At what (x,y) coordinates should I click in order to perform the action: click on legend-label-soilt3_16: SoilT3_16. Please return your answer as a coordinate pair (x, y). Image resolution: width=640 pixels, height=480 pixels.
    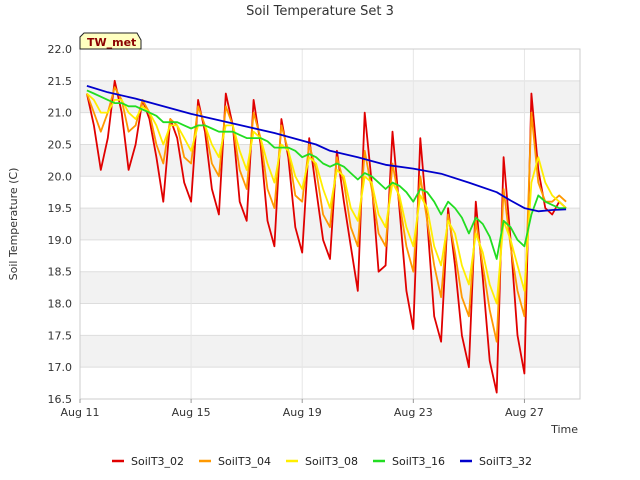
    Looking at the image, I should click on (418, 461).